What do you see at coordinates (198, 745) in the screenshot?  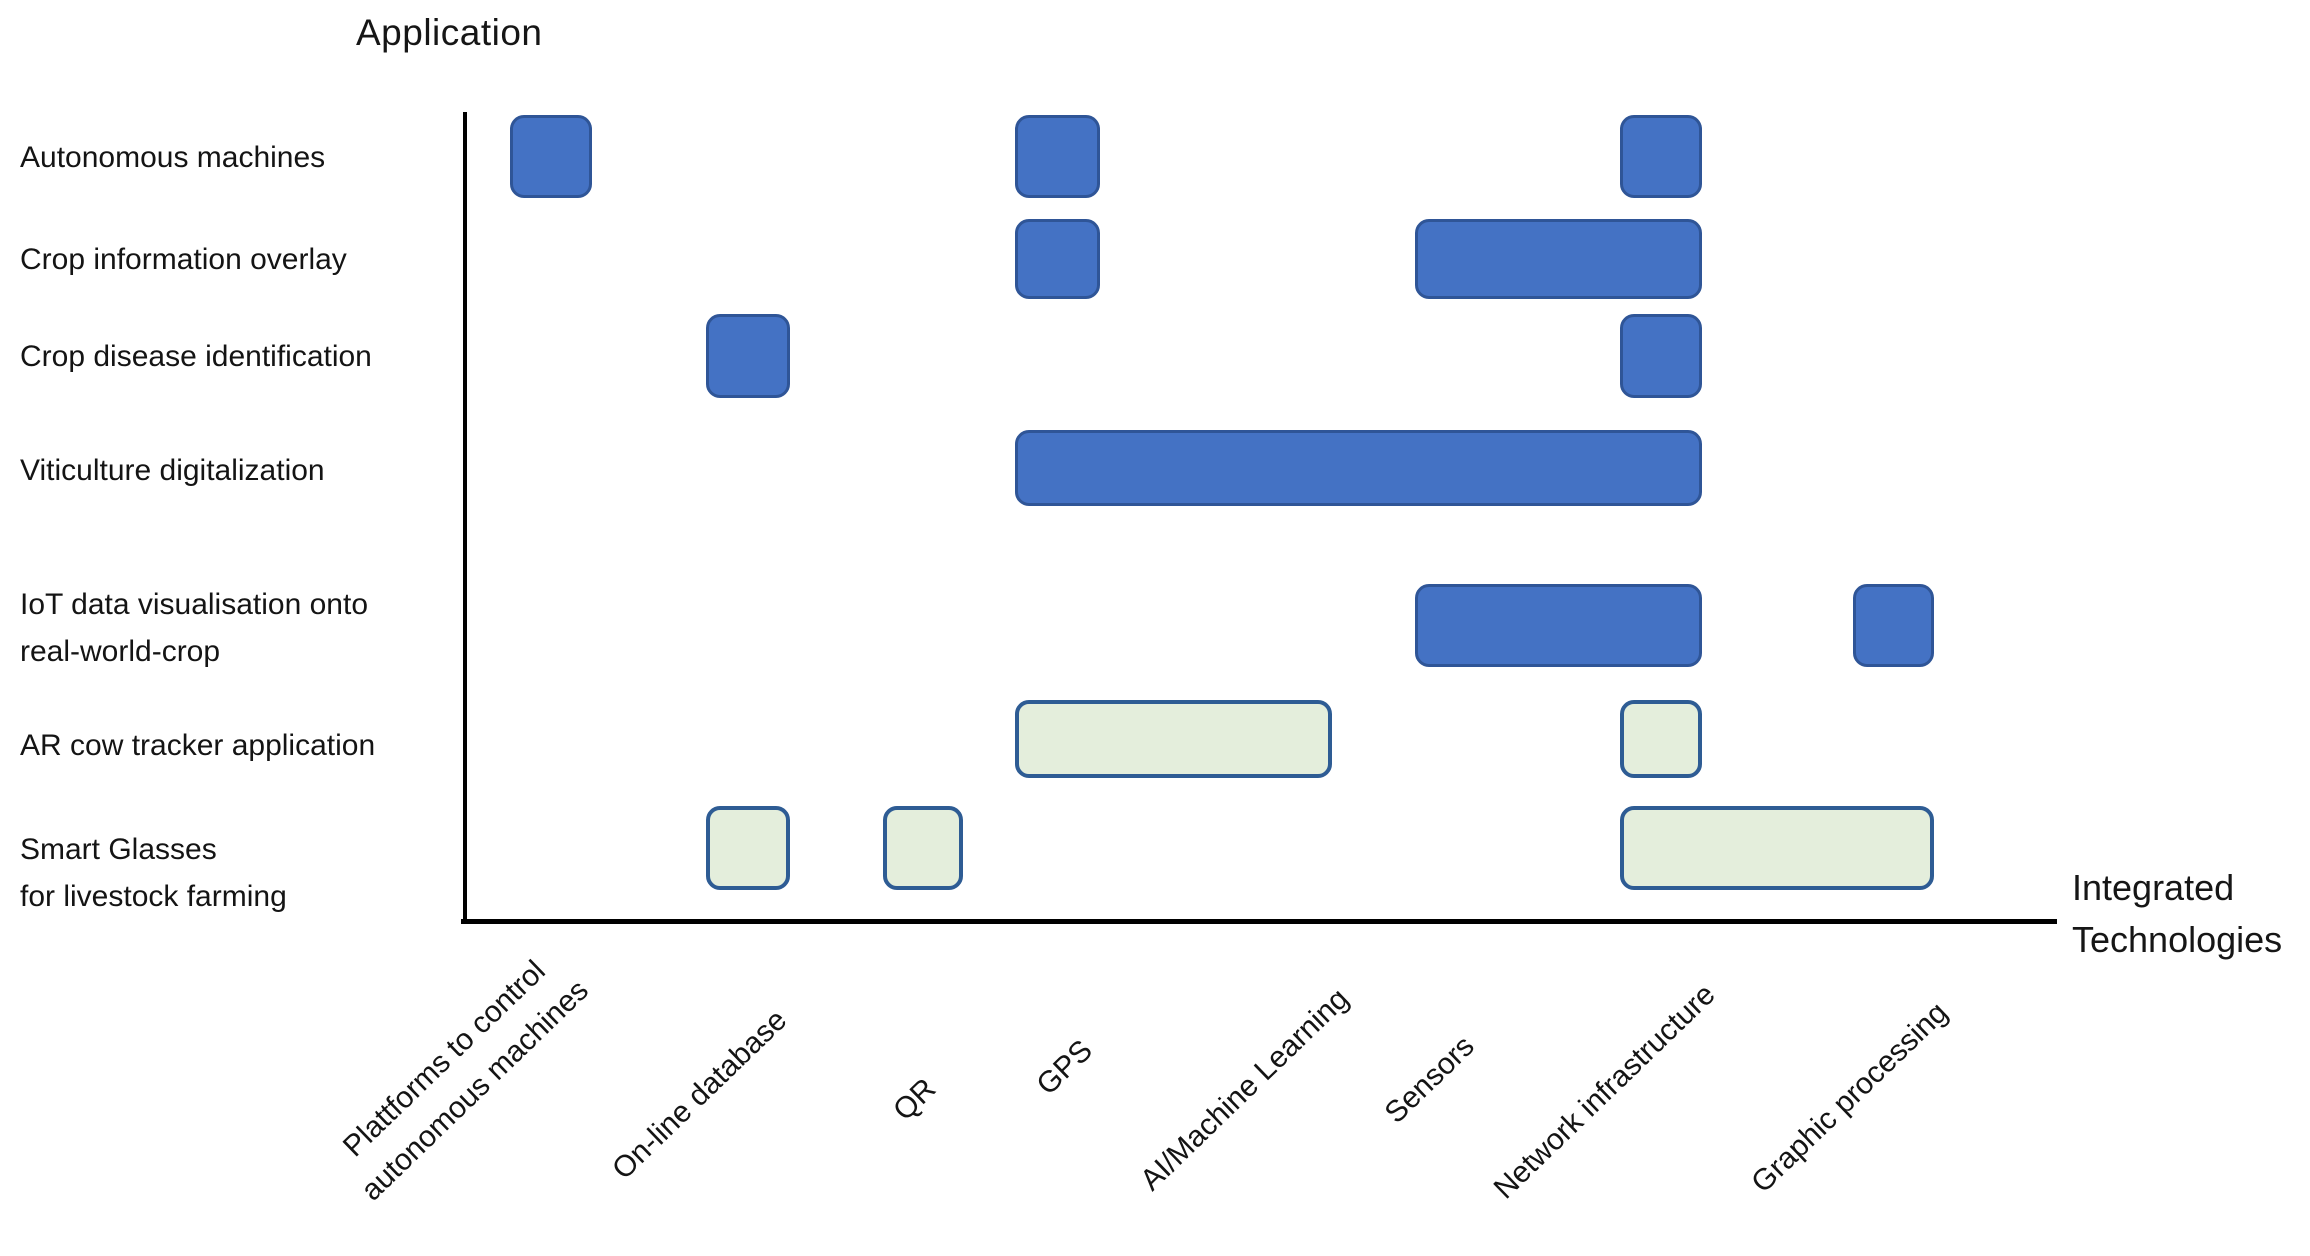 I see `row-label-ar-cow-tracker: AR cow tracker application` at bounding box center [198, 745].